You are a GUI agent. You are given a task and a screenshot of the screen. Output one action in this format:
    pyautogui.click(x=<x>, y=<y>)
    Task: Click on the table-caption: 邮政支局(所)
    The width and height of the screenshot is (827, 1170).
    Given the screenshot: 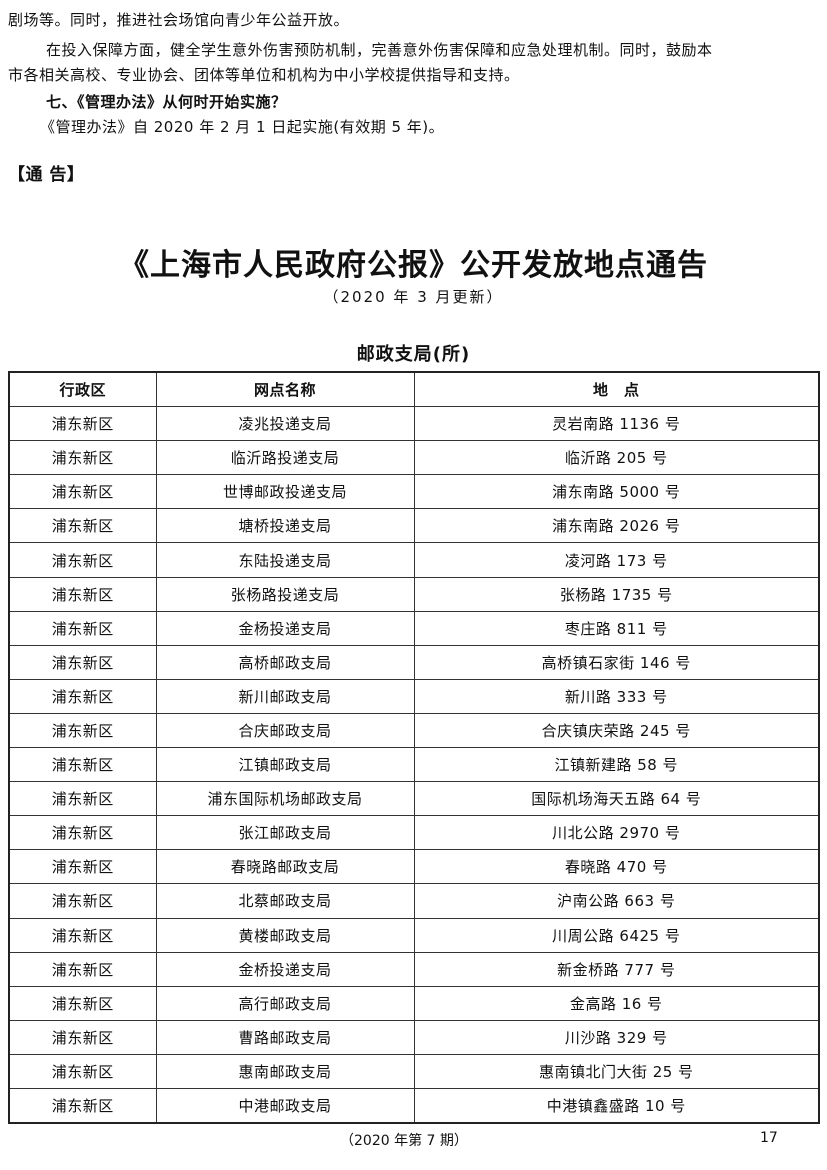 What is the action you would take?
    pyautogui.click(x=413, y=354)
    